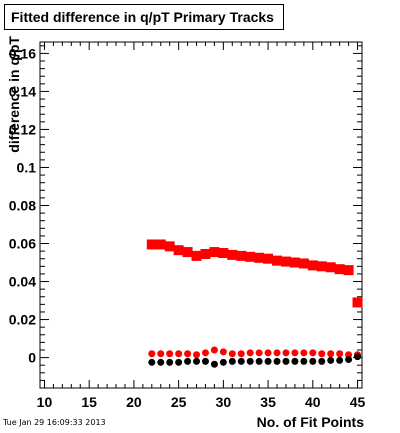  What do you see at coordinates (22, 320) in the screenshot?
I see `y-tick-label: 0.02` at bounding box center [22, 320].